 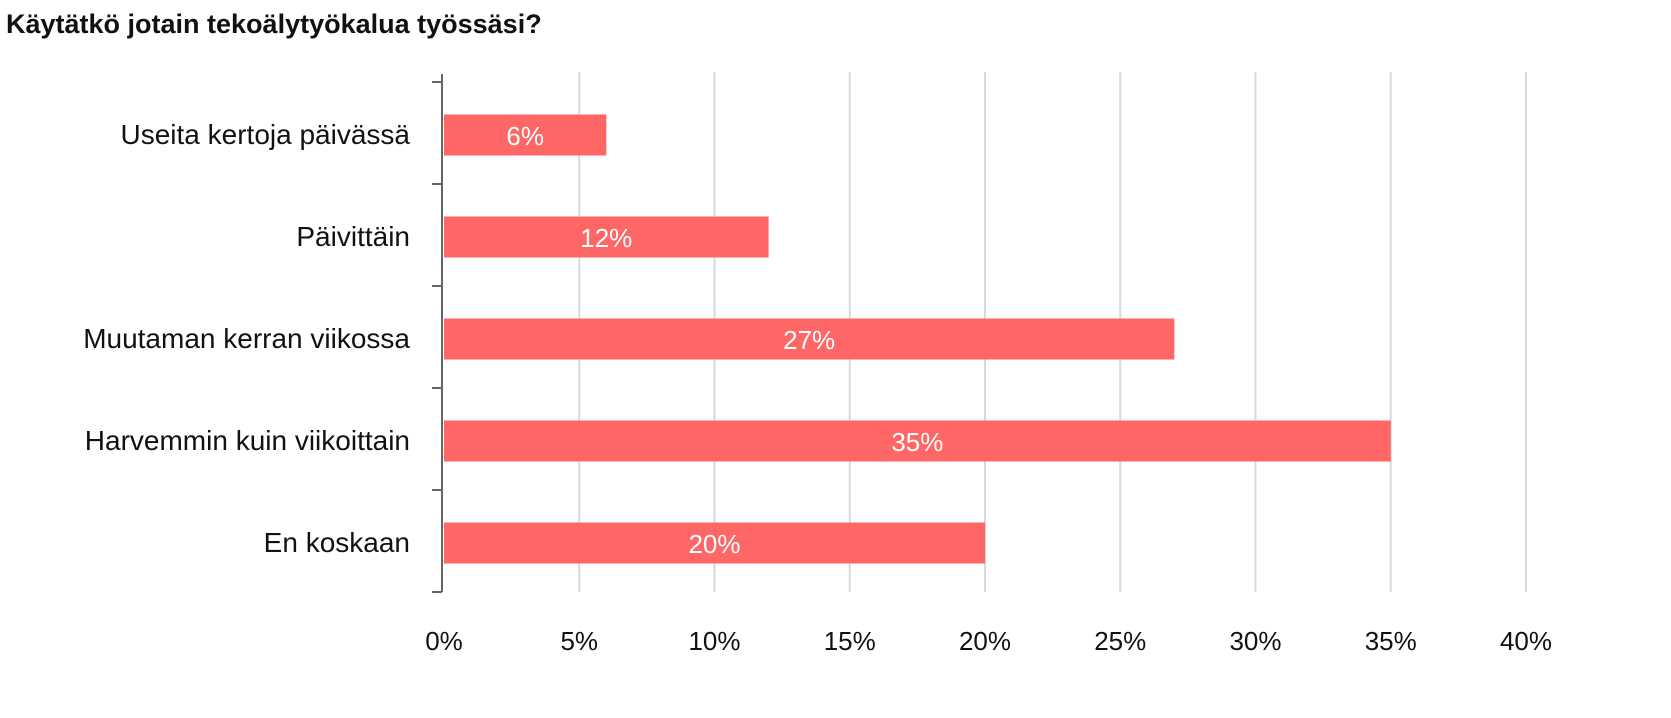 What do you see at coordinates (437, 333) in the screenshot?
I see `axes` at bounding box center [437, 333].